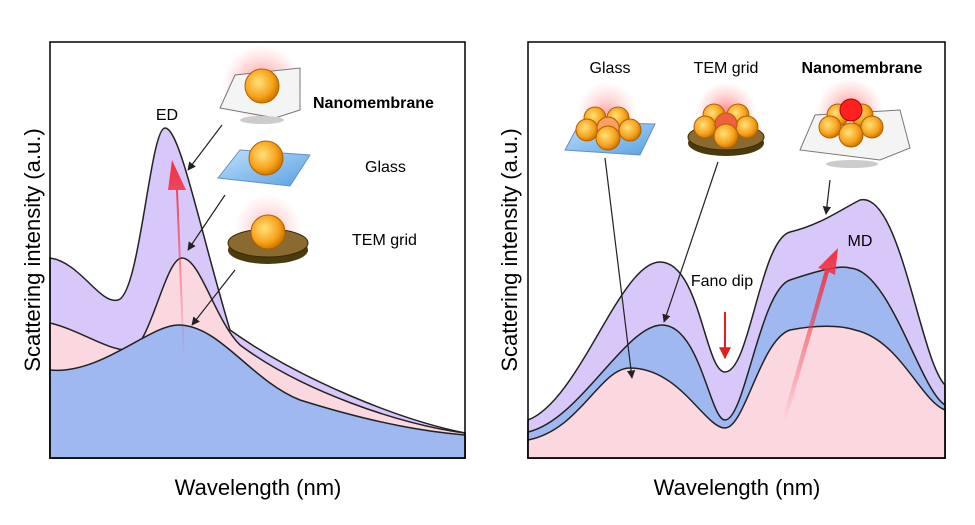 The image size is (975, 525). I want to click on peak-label: ED, so click(167, 115).